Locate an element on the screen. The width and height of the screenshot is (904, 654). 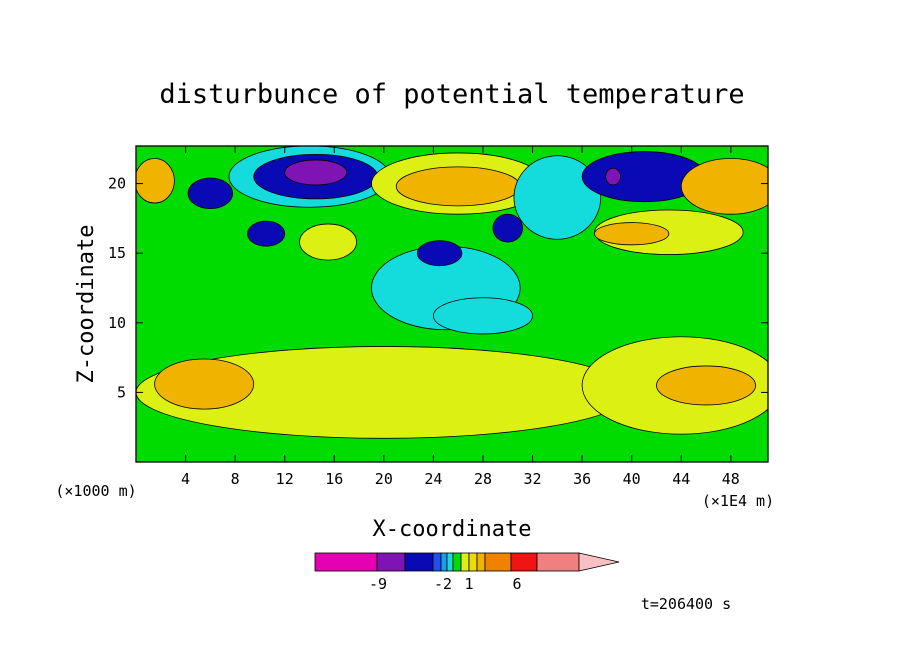
colorbar-label-4: 6 is located at coordinates (516, 584).